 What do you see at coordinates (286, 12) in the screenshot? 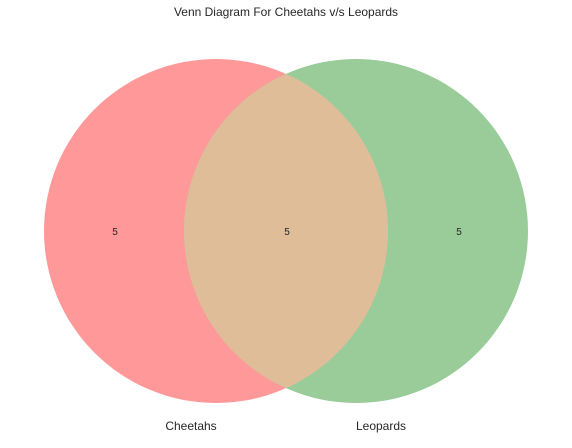
I see `diagram-title: Venn Diagram For Cheetahs v/s Leopards` at bounding box center [286, 12].